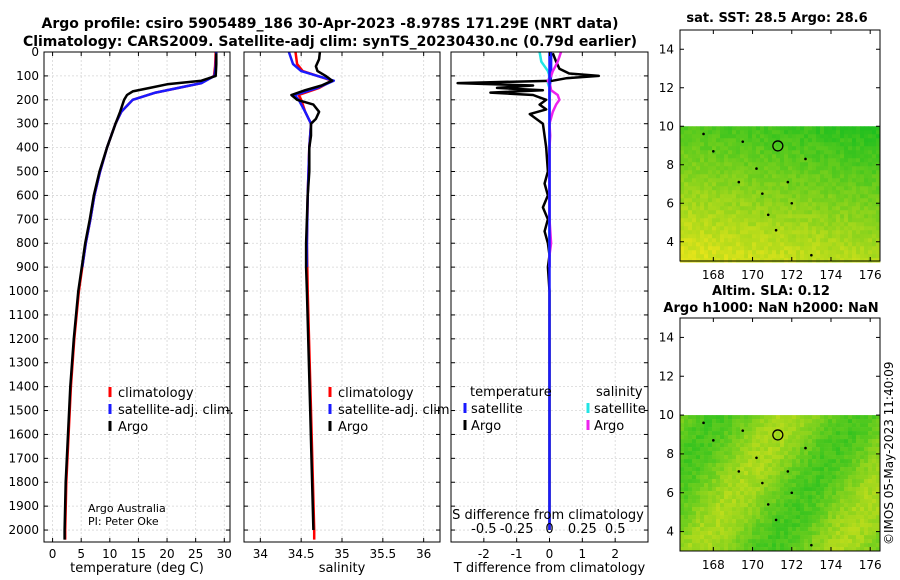 This screenshot has width=900, height=580. Describe the element at coordinates (53, 554) in the screenshot. I see `x-tick-label: 0` at that location.